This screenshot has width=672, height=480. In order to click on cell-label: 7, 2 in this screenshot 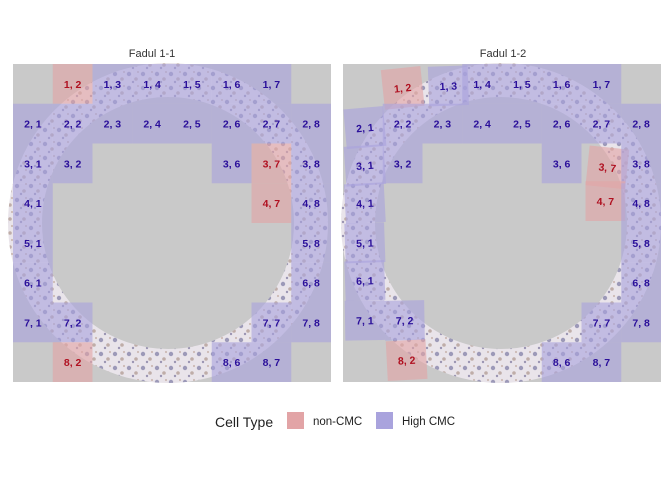, I will do `click(73, 323)`.